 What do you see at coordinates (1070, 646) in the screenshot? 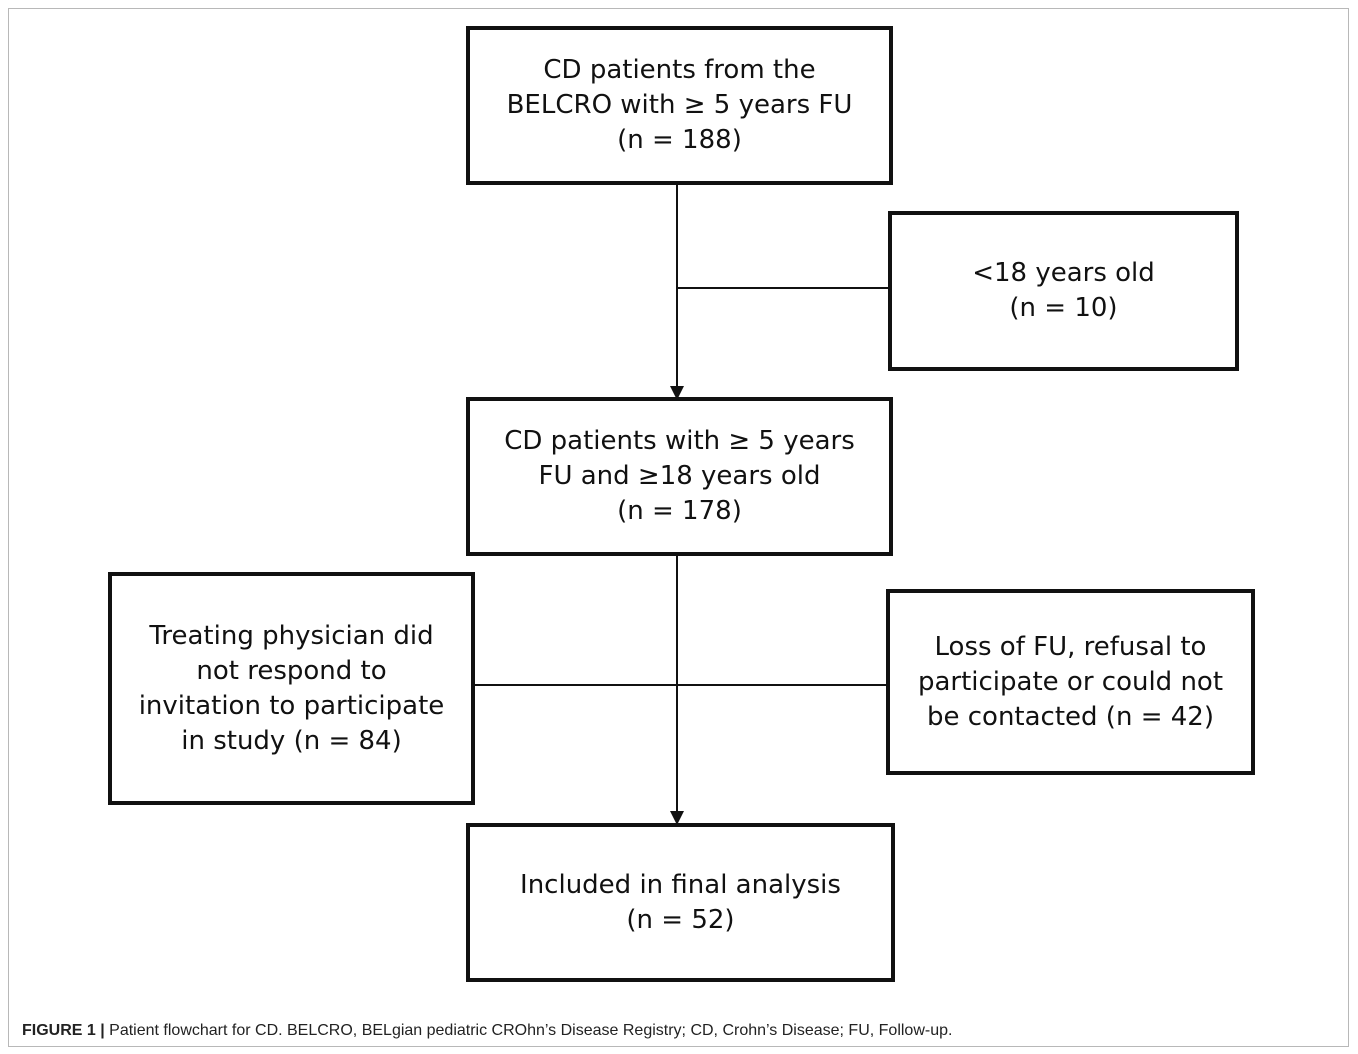
I see `box-line: Loss of FU, refusal to` at bounding box center [1070, 646].